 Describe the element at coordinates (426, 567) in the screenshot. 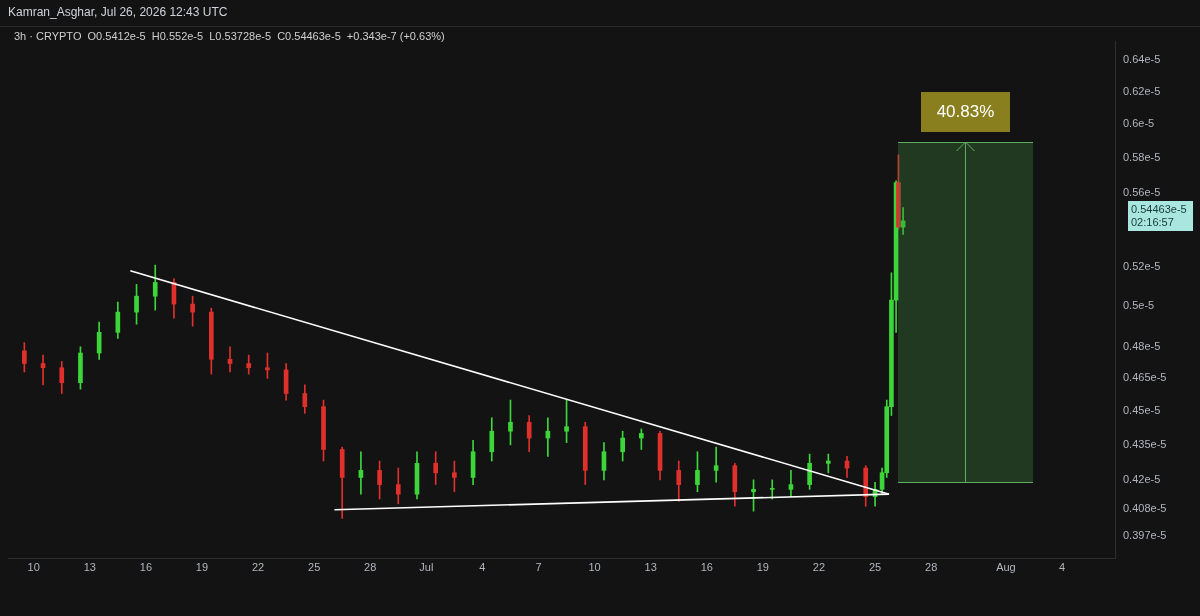

I see `x-tick-label: Jul` at that location.